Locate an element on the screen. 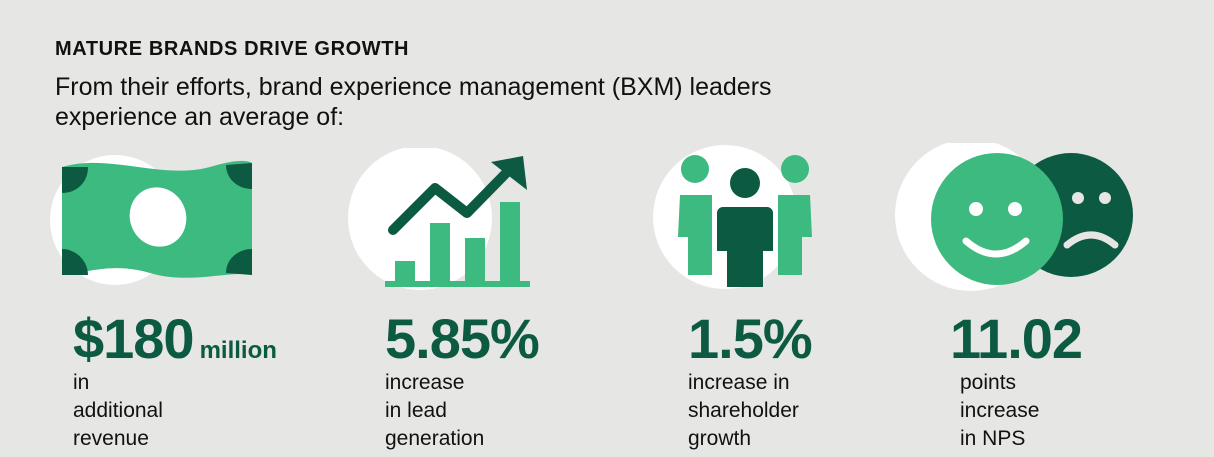 Image resolution: width=1214 pixels, height=457 pixels. people-group-icon is located at coordinates (732, 217).